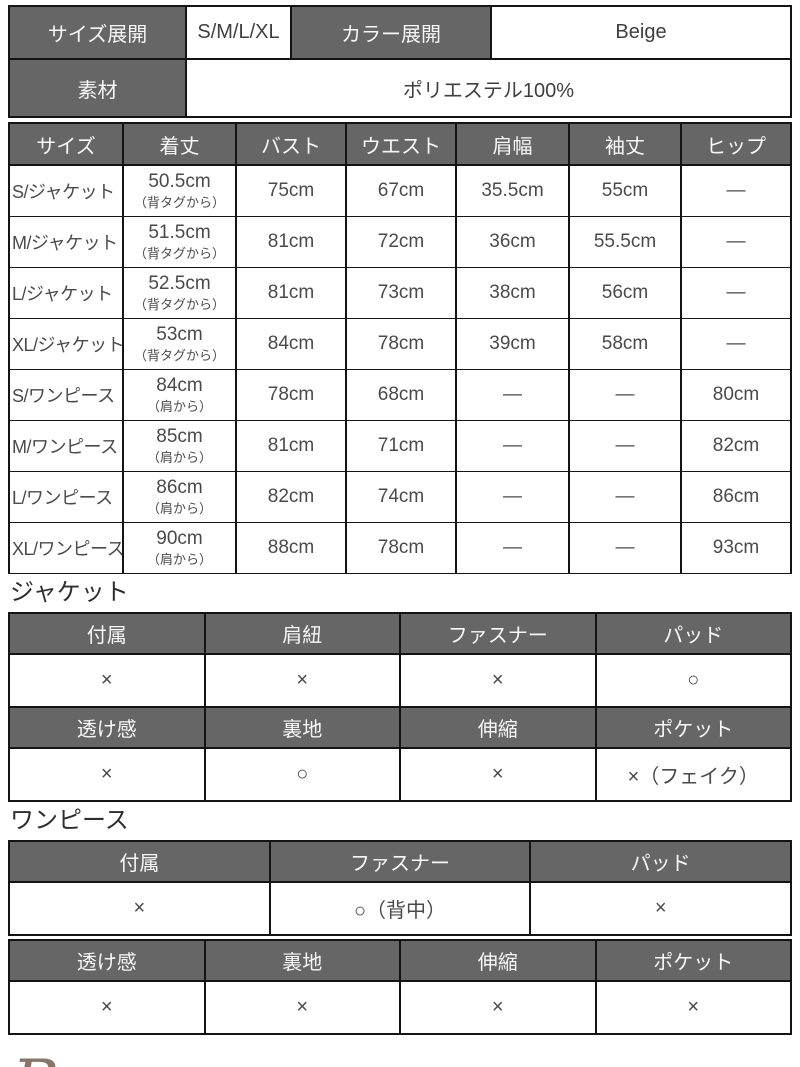 Image resolution: width=800 pixels, height=1067 pixels. What do you see at coordinates (302, 680) in the screenshot?
I see `attr-strap-value: ×` at bounding box center [302, 680].